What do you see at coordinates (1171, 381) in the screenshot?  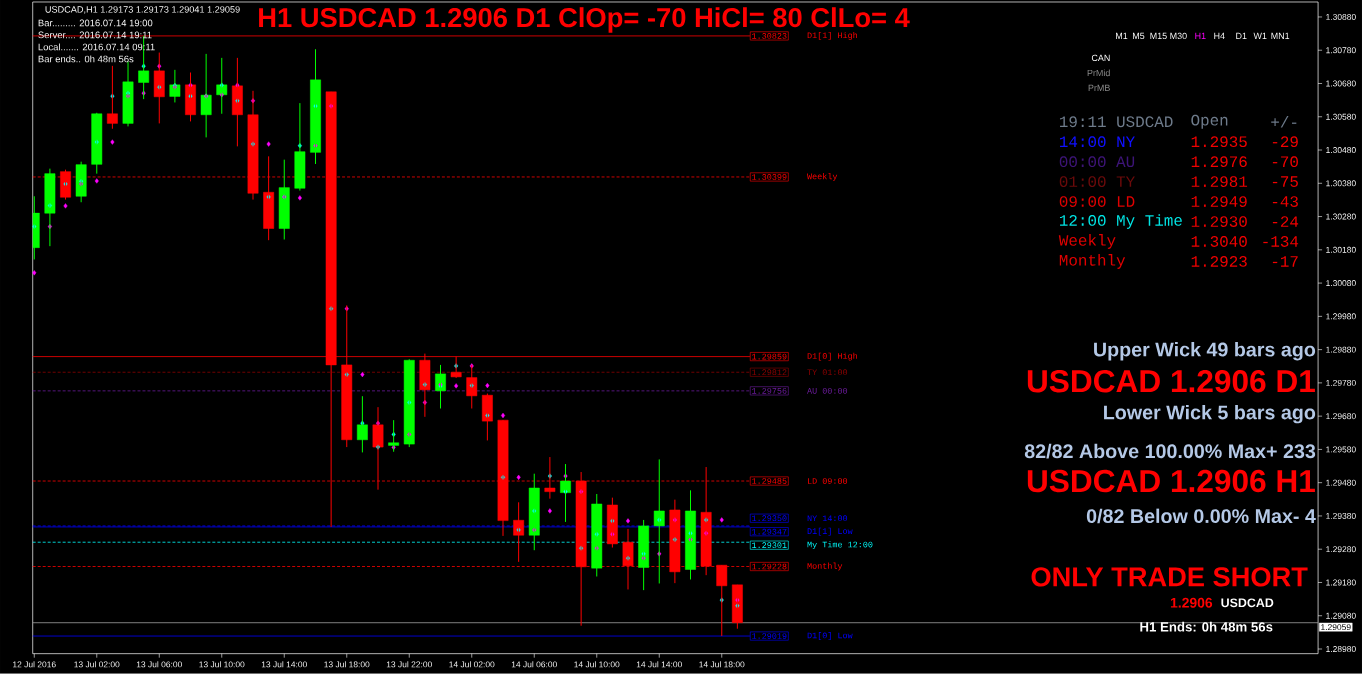 I see `annotation: USDCAD 1.2906 D1` at bounding box center [1171, 381].